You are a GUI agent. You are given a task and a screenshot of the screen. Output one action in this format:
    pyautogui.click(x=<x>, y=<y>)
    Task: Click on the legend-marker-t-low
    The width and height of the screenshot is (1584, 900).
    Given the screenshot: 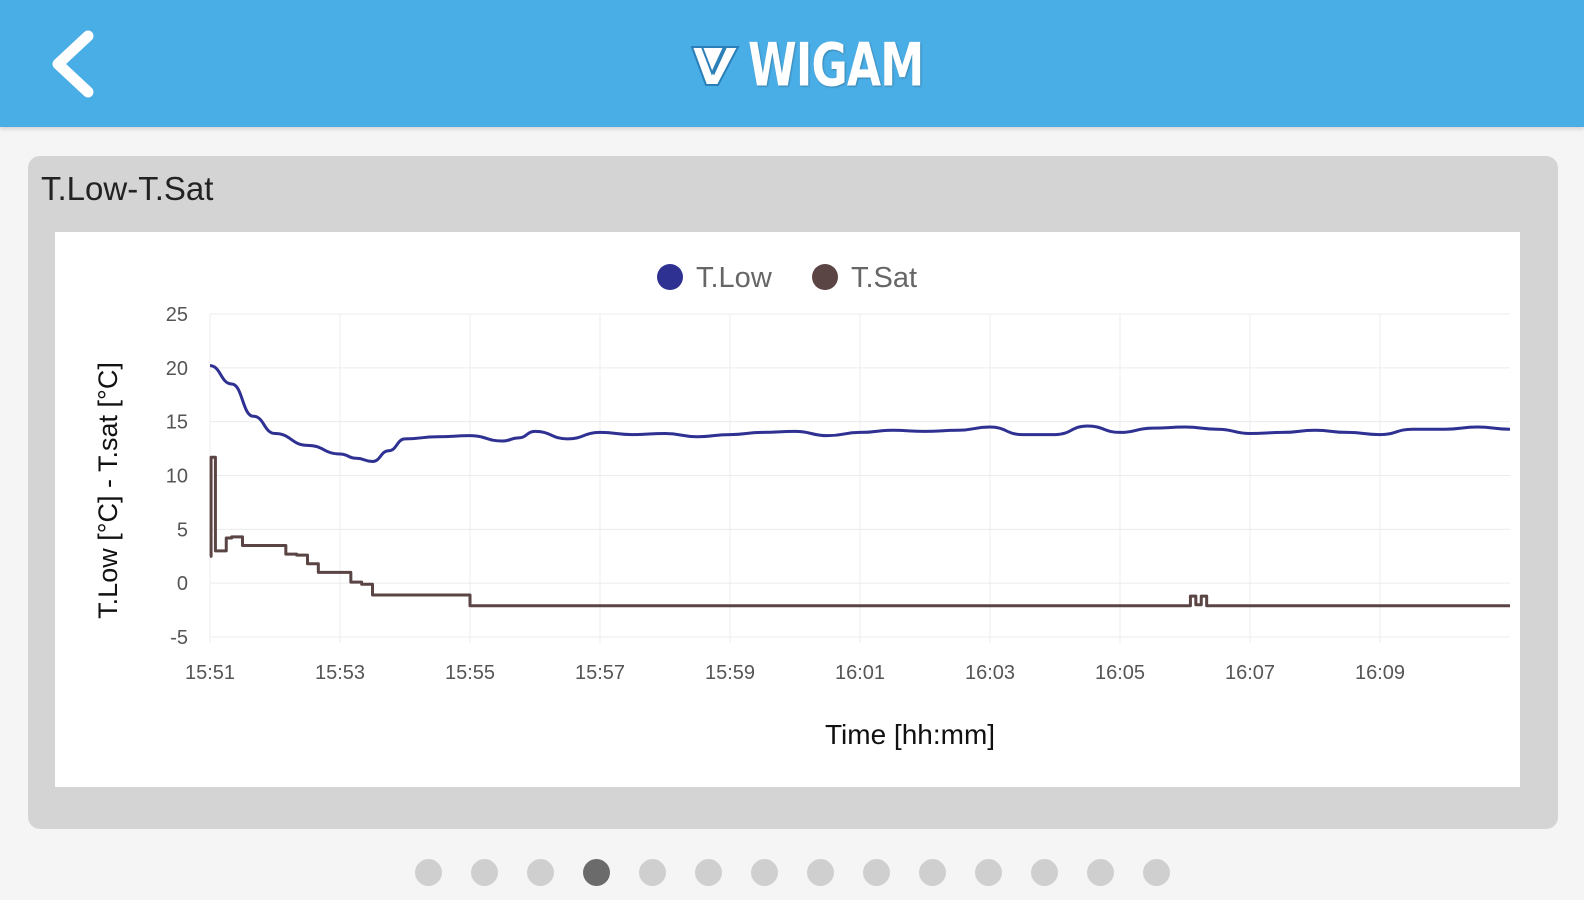 What is the action you would take?
    pyautogui.click(x=670, y=277)
    